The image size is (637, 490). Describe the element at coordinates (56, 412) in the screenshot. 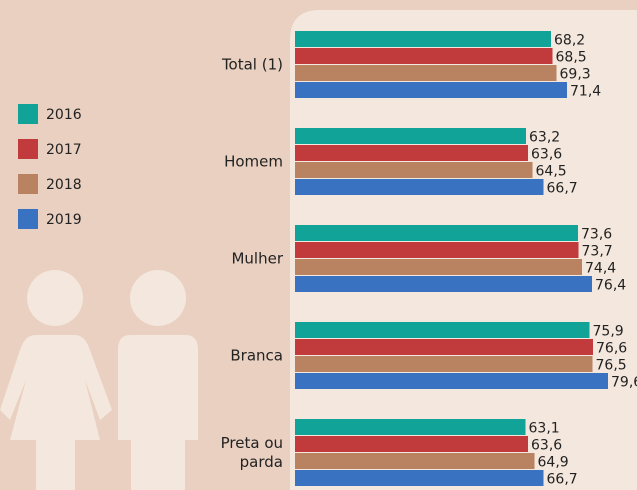

I see `woman-body` at that location.